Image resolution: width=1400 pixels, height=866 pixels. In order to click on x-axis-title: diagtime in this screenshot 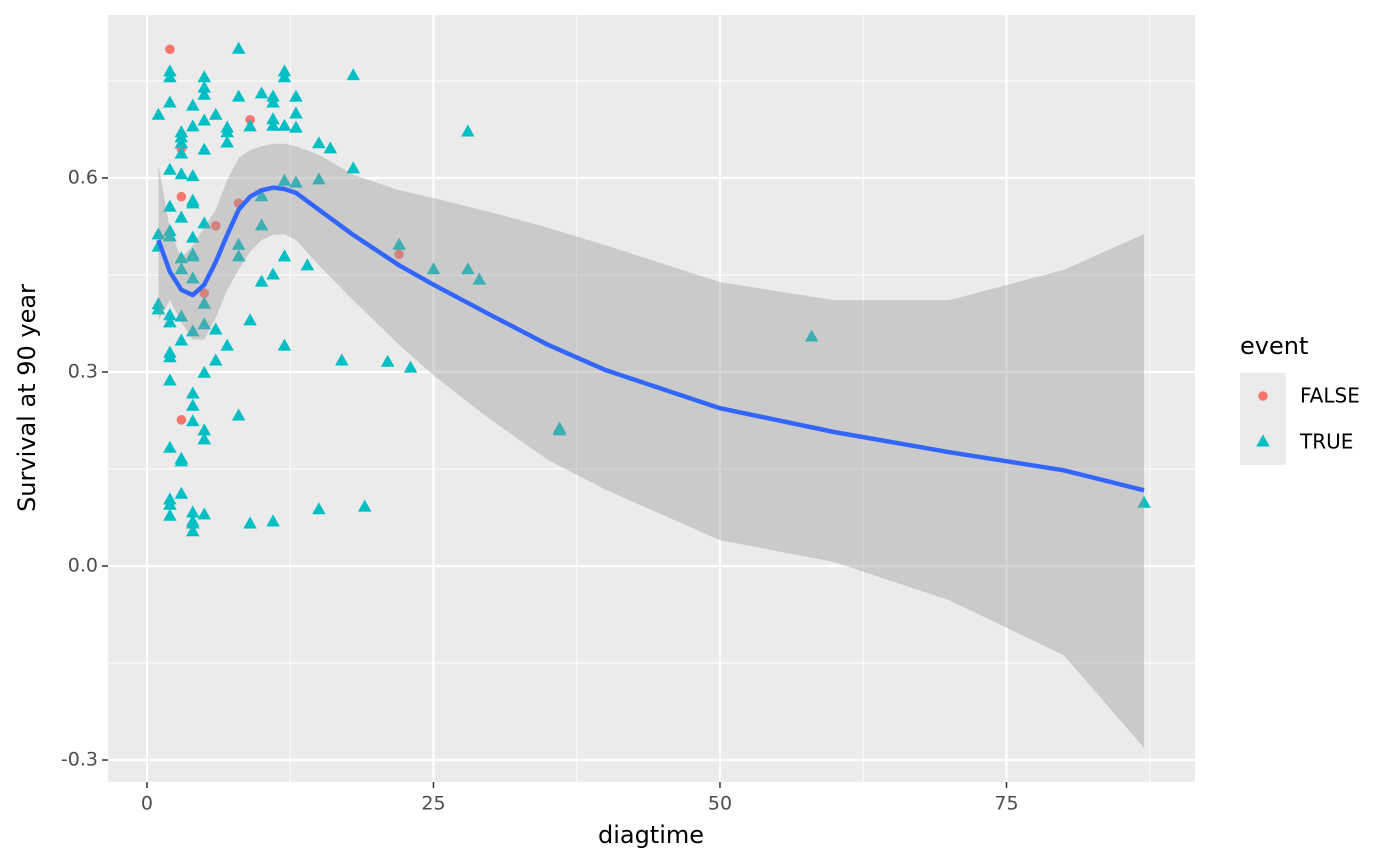, I will do `click(651, 835)`.